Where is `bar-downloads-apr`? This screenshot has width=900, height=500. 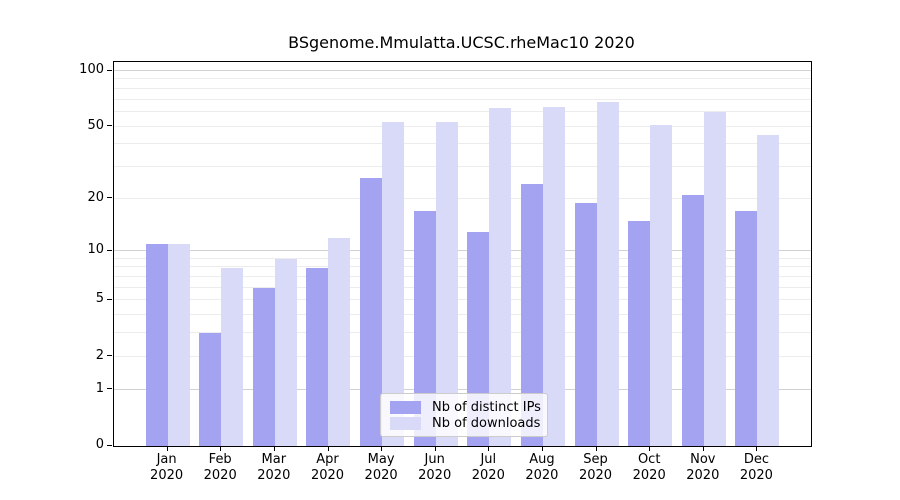 bar-downloads-apr is located at coordinates (339, 341).